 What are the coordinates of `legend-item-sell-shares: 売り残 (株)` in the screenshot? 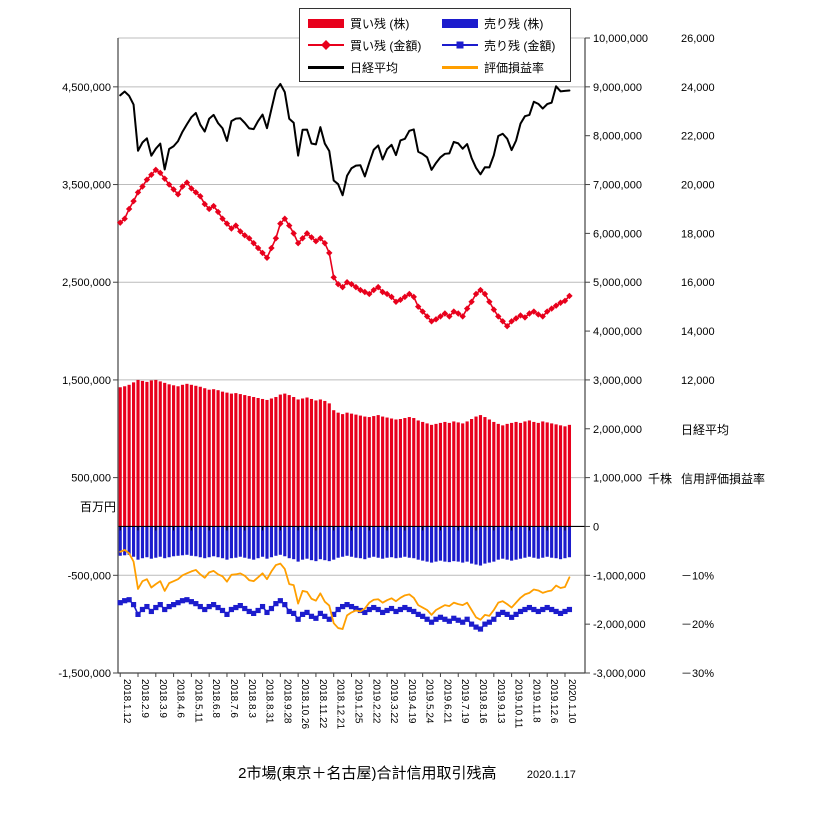 It's located at (502, 23).